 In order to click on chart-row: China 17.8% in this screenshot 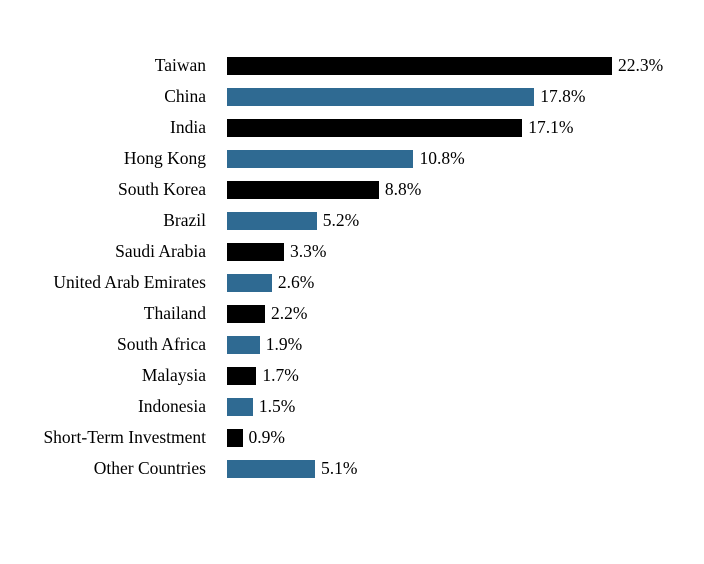, I will do `click(352, 96)`.